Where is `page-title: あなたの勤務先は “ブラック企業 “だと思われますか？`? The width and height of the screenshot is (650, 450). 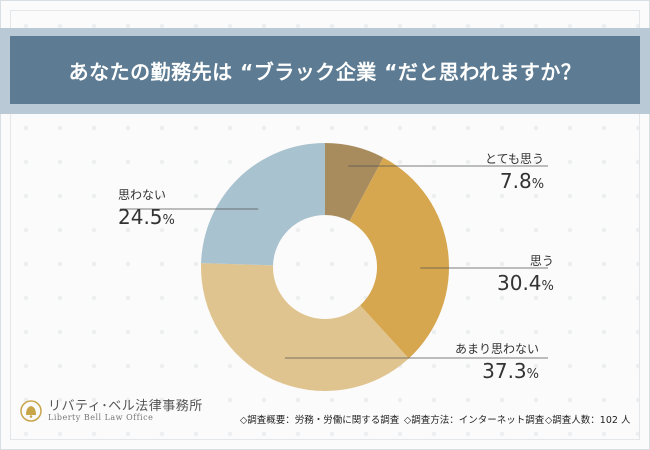 page-title: あなたの勤務先は “ブラック企業 “だと思われますか？ is located at coordinates (325, 71).